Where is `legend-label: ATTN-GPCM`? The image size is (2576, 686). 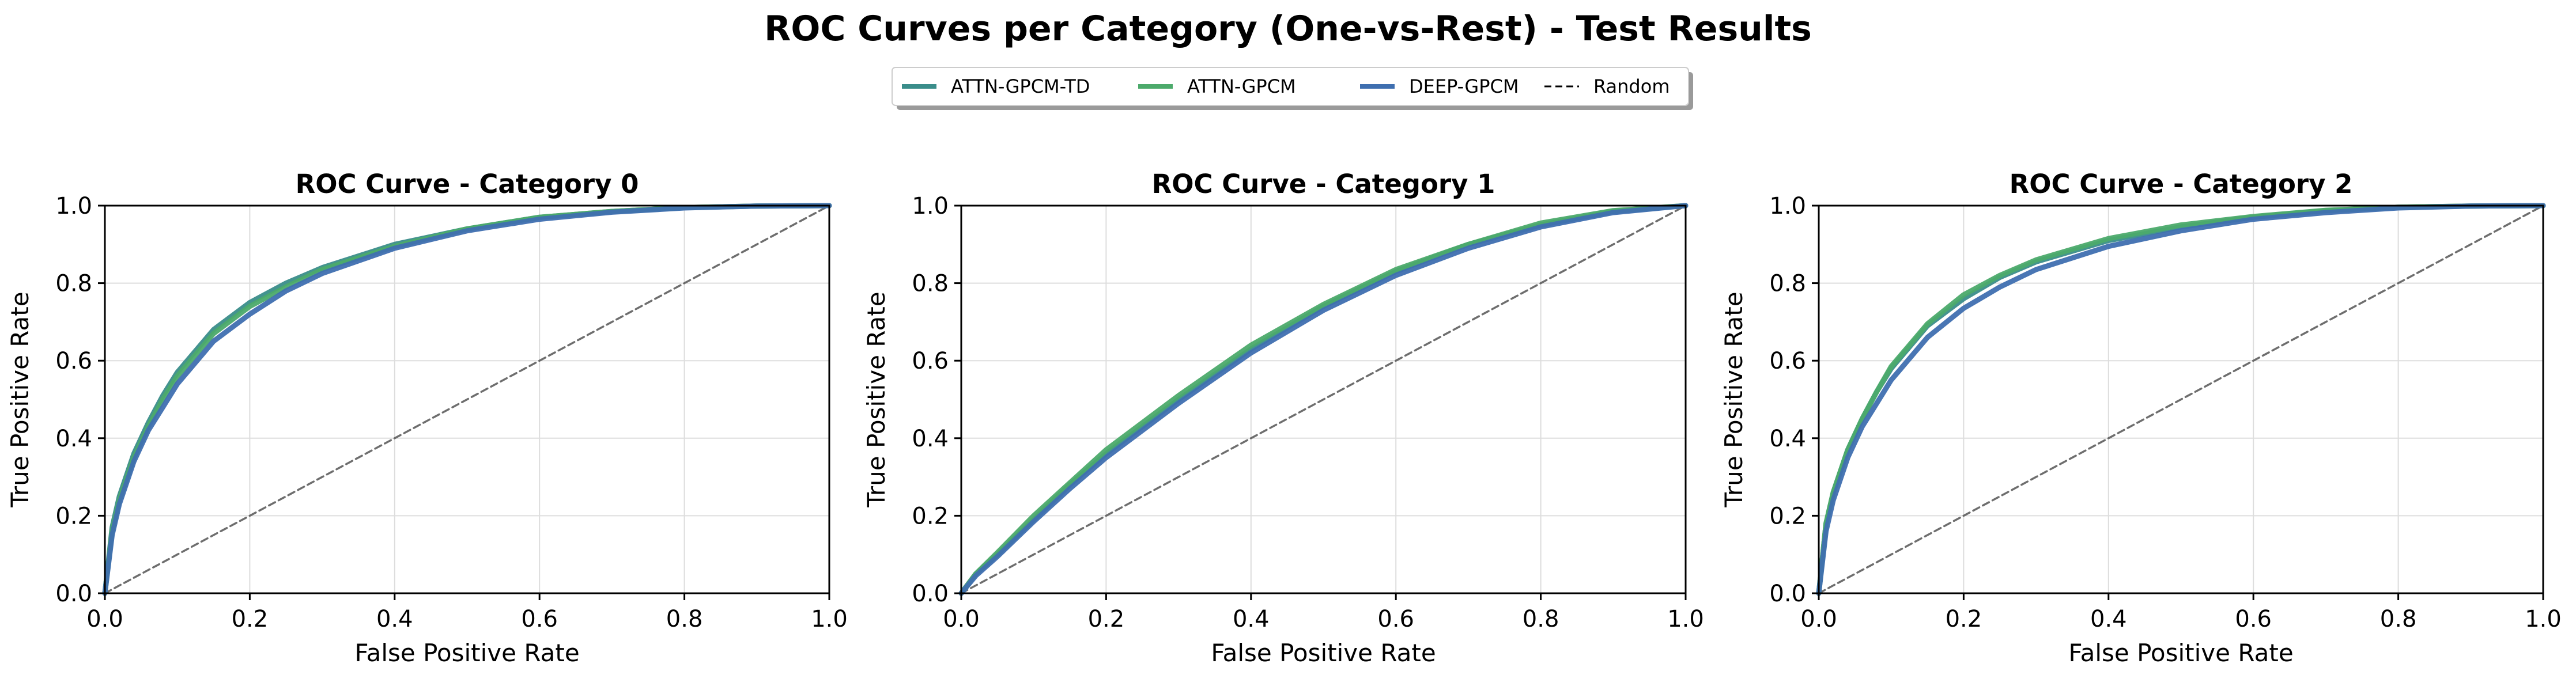
legend-label: ATTN-GPCM is located at coordinates (1241, 86).